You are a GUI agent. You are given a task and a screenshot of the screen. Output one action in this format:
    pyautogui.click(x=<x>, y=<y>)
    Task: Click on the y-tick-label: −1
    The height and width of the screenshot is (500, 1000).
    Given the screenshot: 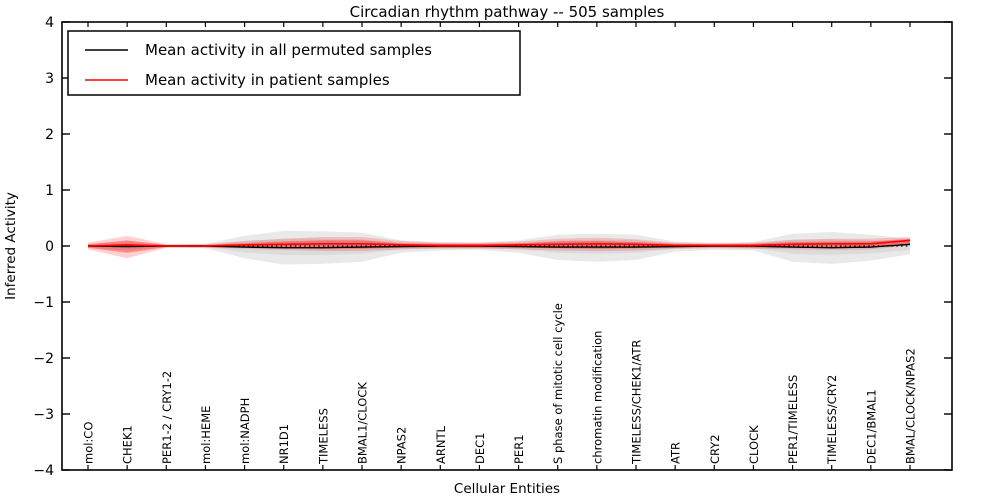 What is the action you would take?
    pyautogui.click(x=43, y=303)
    